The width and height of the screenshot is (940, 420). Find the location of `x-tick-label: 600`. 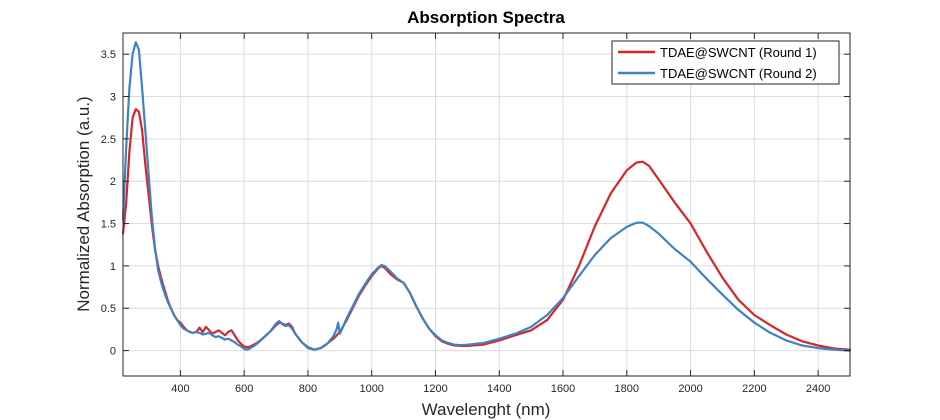

x-tick-label: 600 is located at coordinates (244, 389).